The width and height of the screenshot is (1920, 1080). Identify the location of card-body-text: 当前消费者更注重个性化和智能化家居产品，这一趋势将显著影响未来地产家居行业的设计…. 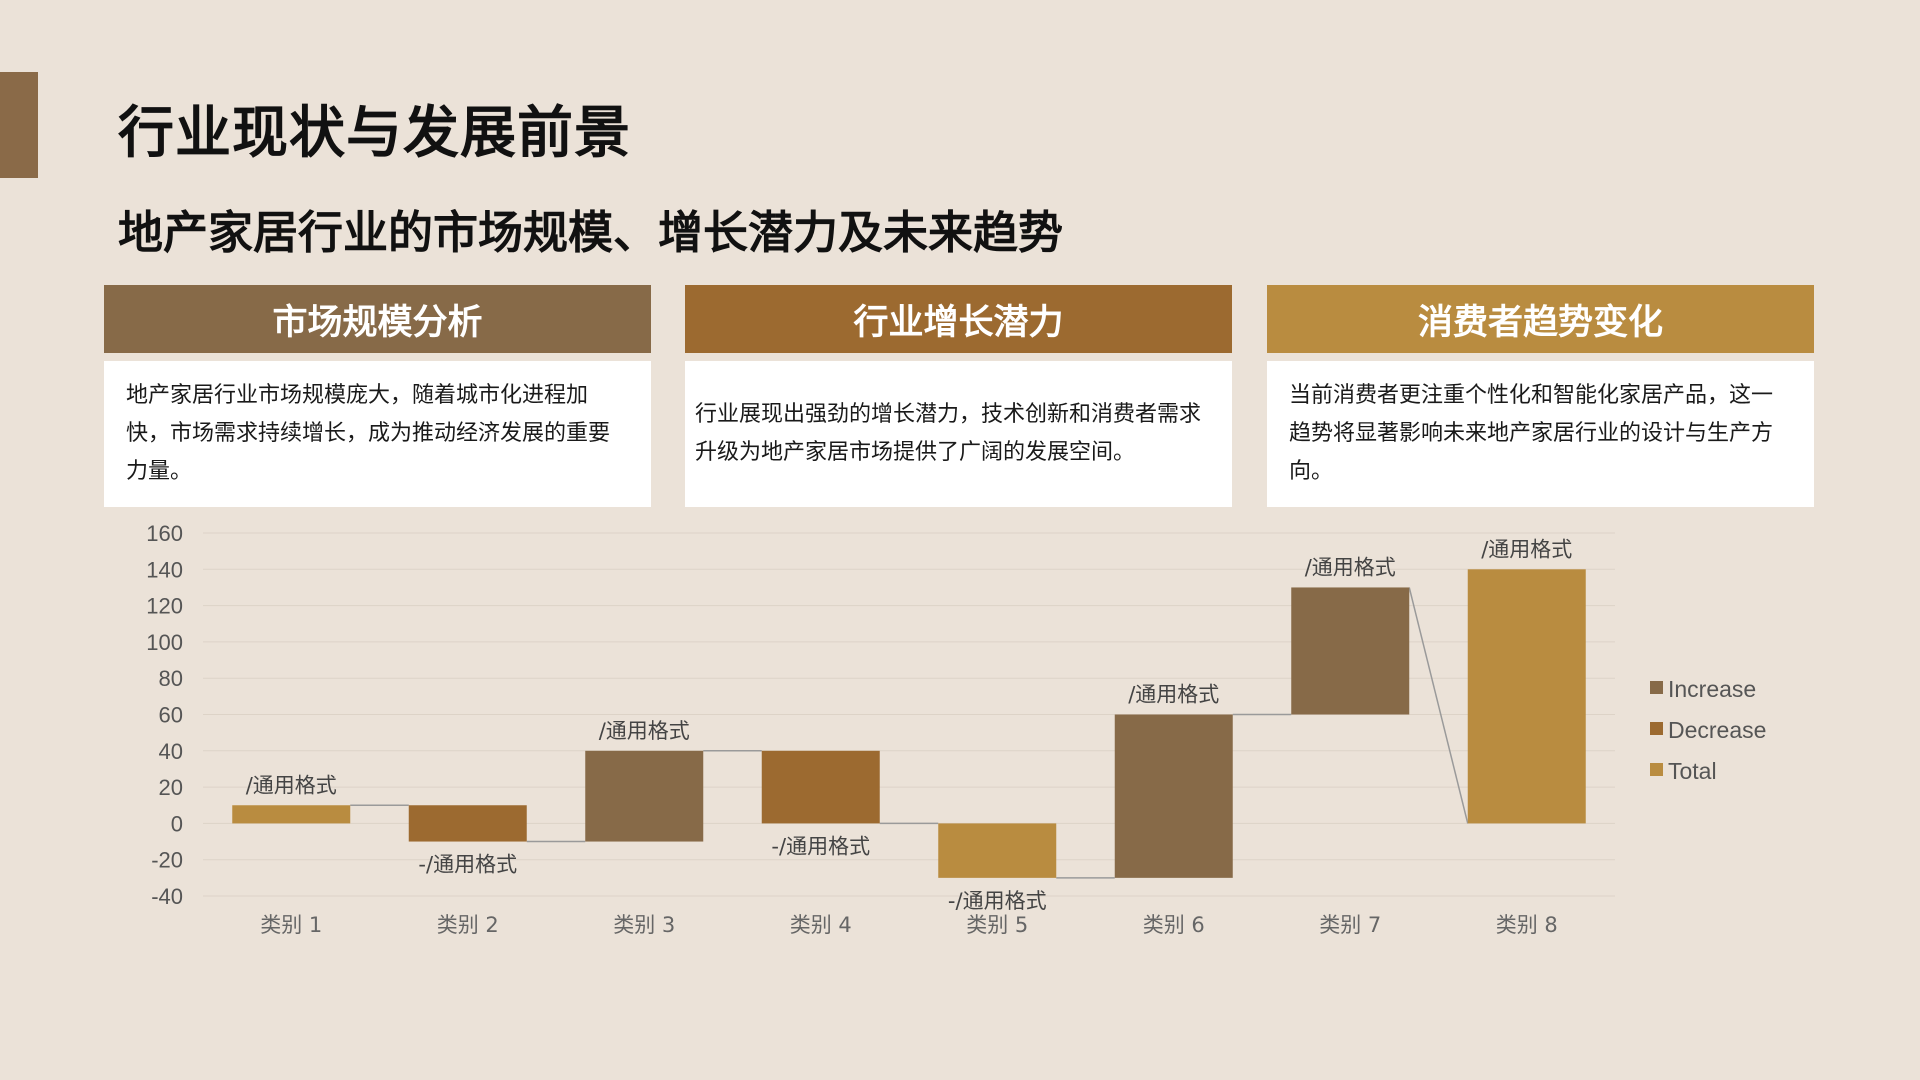
(1531, 433).